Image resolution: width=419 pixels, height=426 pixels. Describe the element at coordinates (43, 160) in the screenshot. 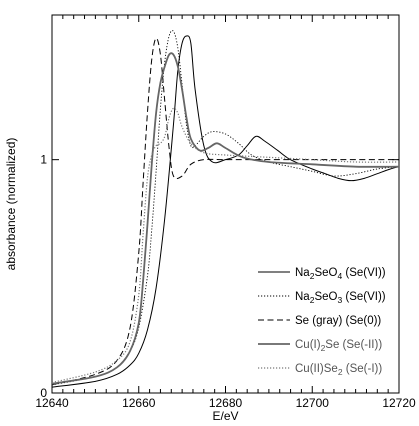

I see `y-tick-label: 1` at that location.